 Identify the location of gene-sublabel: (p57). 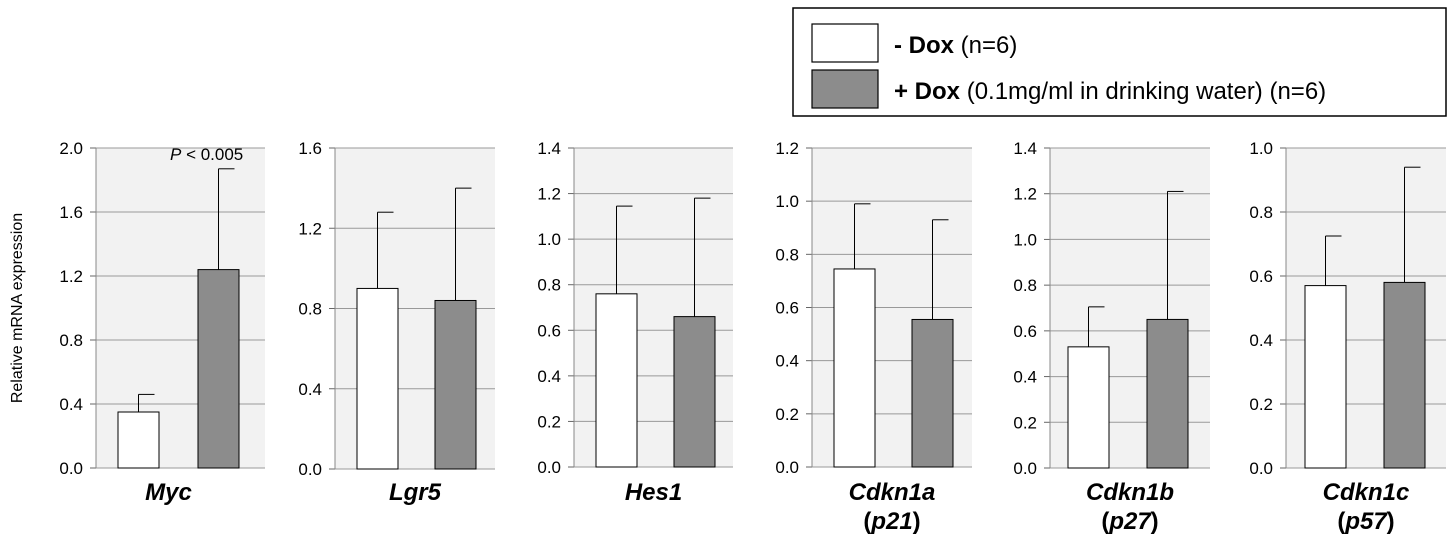
(1365, 521).